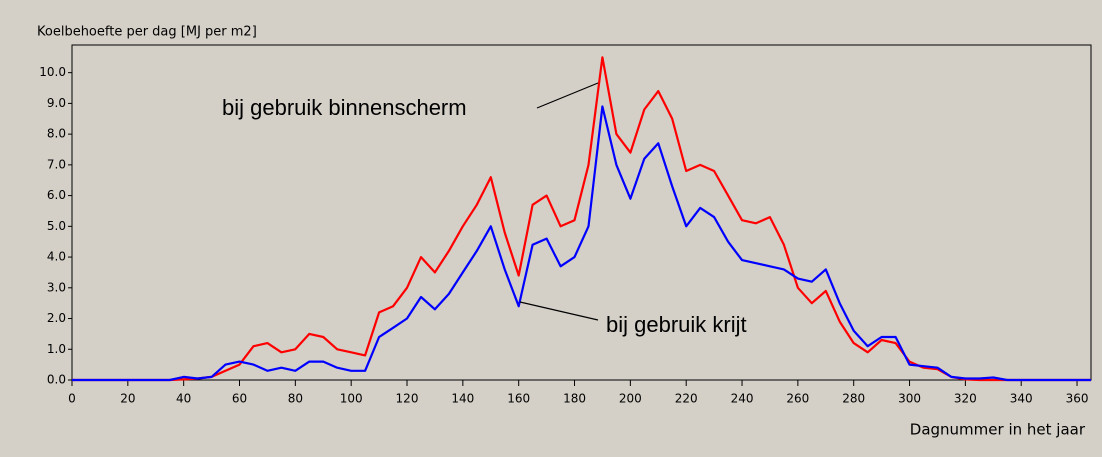  What do you see at coordinates (351, 399) in the screenshot?
I see `x-tick-label: 100` at bounding box center [351, 399].